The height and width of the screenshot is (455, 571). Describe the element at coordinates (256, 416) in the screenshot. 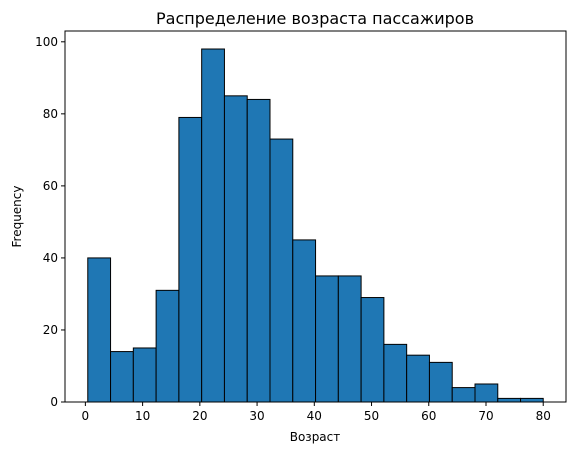

I see `x-tick-label: 30` at that location.